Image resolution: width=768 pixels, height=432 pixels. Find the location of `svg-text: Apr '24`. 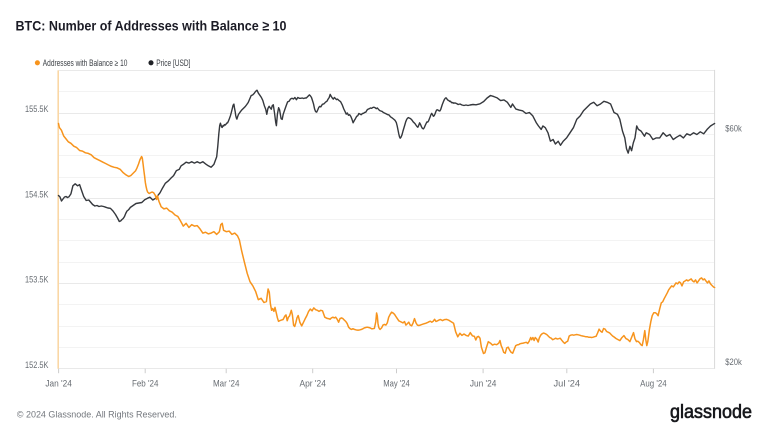

svg-text: Apr '24 is located at coordinates (312, 383).